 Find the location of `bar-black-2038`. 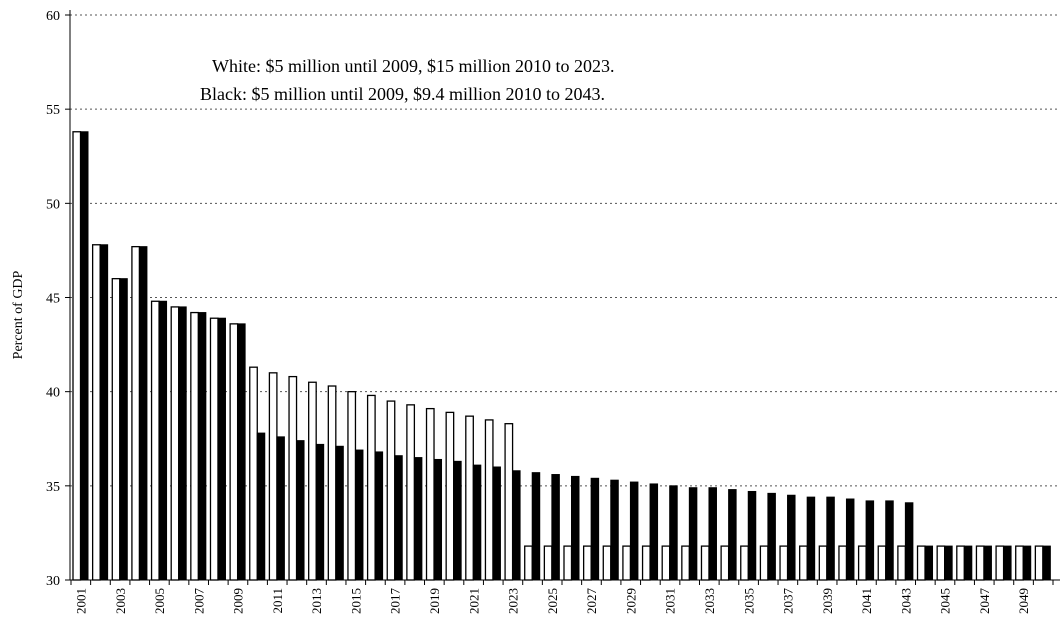

bar-black-2038 is located at coordinates (811, 538).